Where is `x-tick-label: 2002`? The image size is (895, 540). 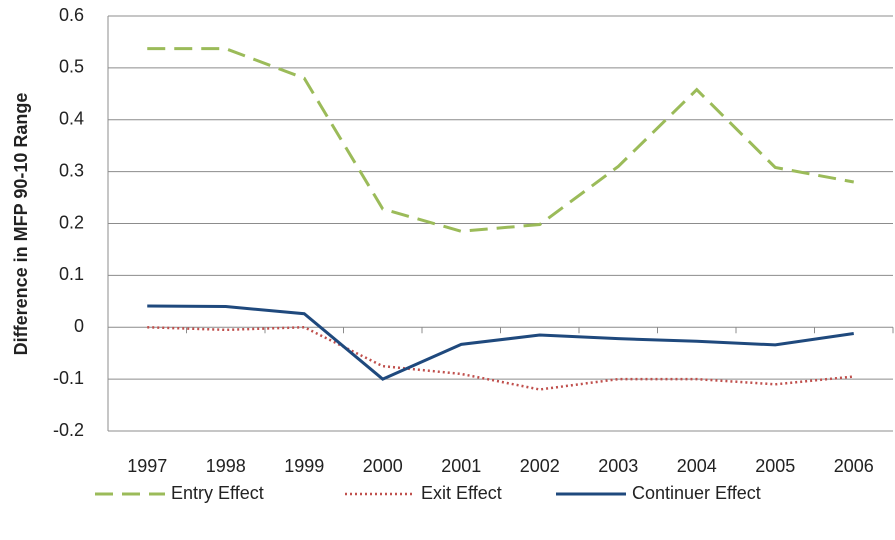
x-tick-label: 2002 is located at coordinates (540, 466).